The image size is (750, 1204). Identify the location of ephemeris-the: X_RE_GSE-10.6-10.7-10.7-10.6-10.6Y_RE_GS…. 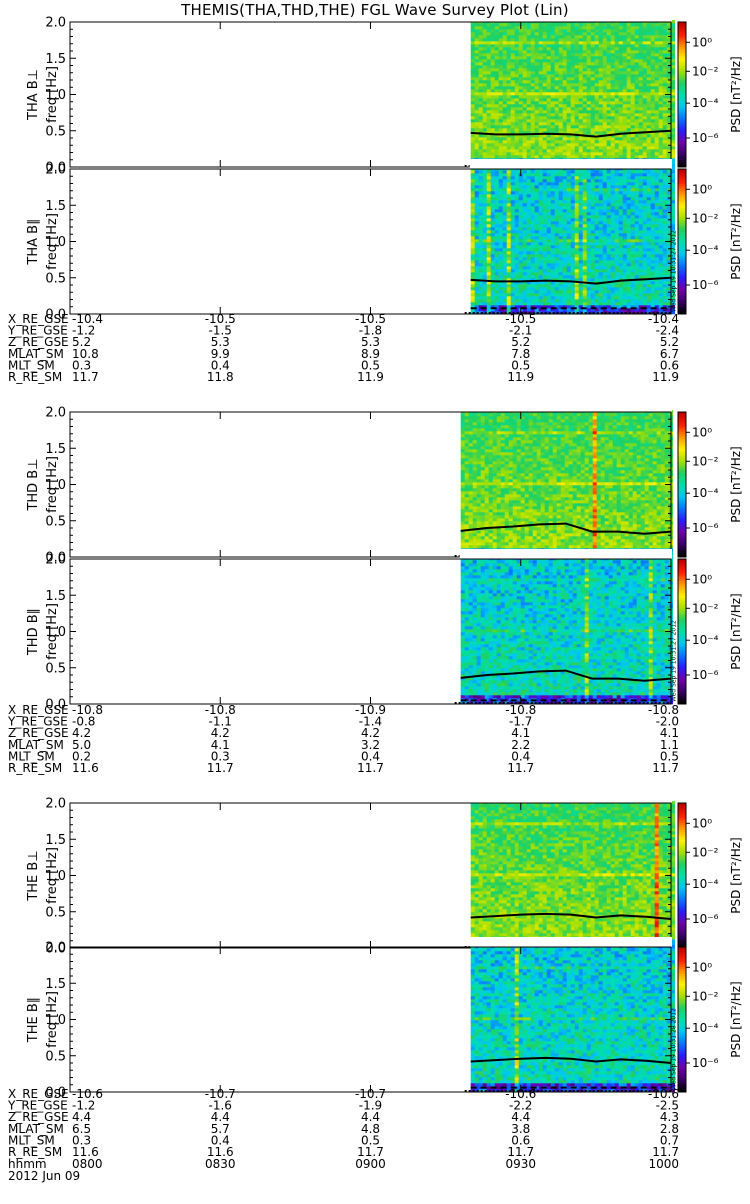
(343, 1123).